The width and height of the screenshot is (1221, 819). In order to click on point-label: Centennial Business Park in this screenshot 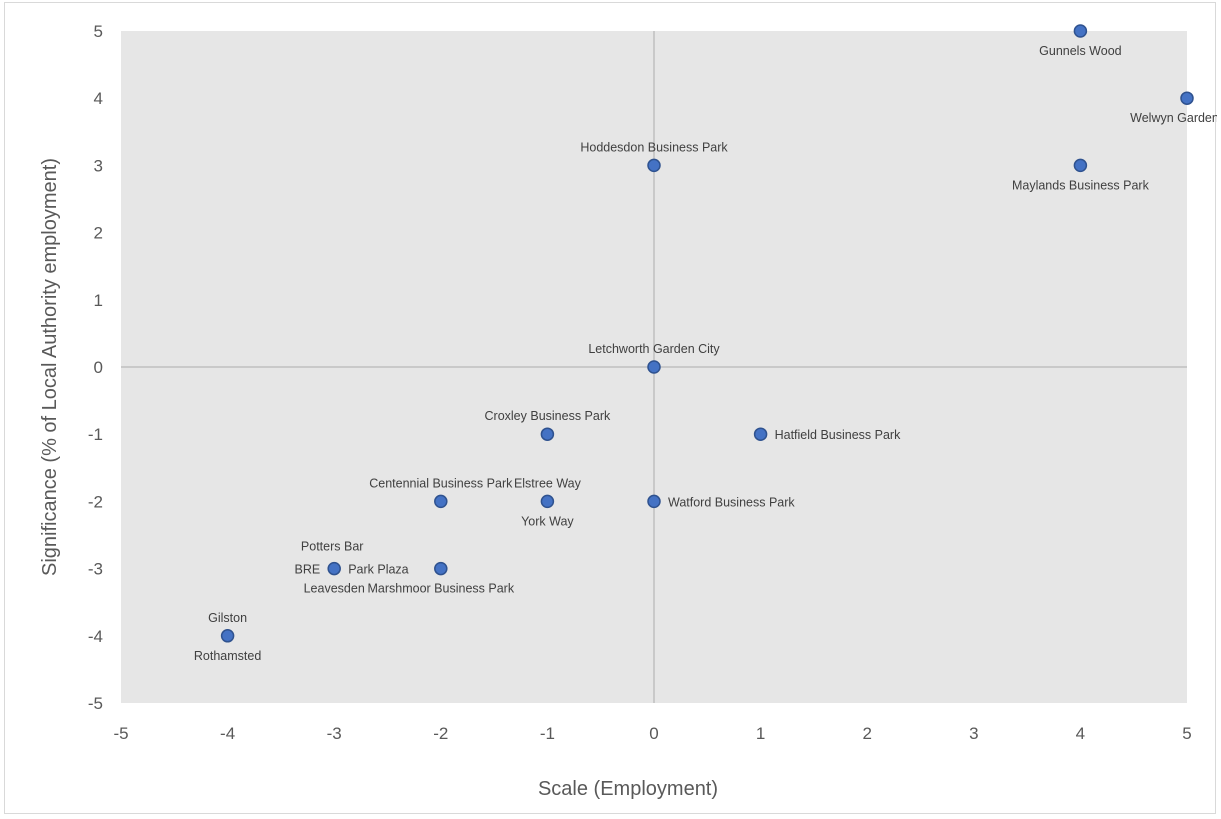, I will do `click(441, 483)`.